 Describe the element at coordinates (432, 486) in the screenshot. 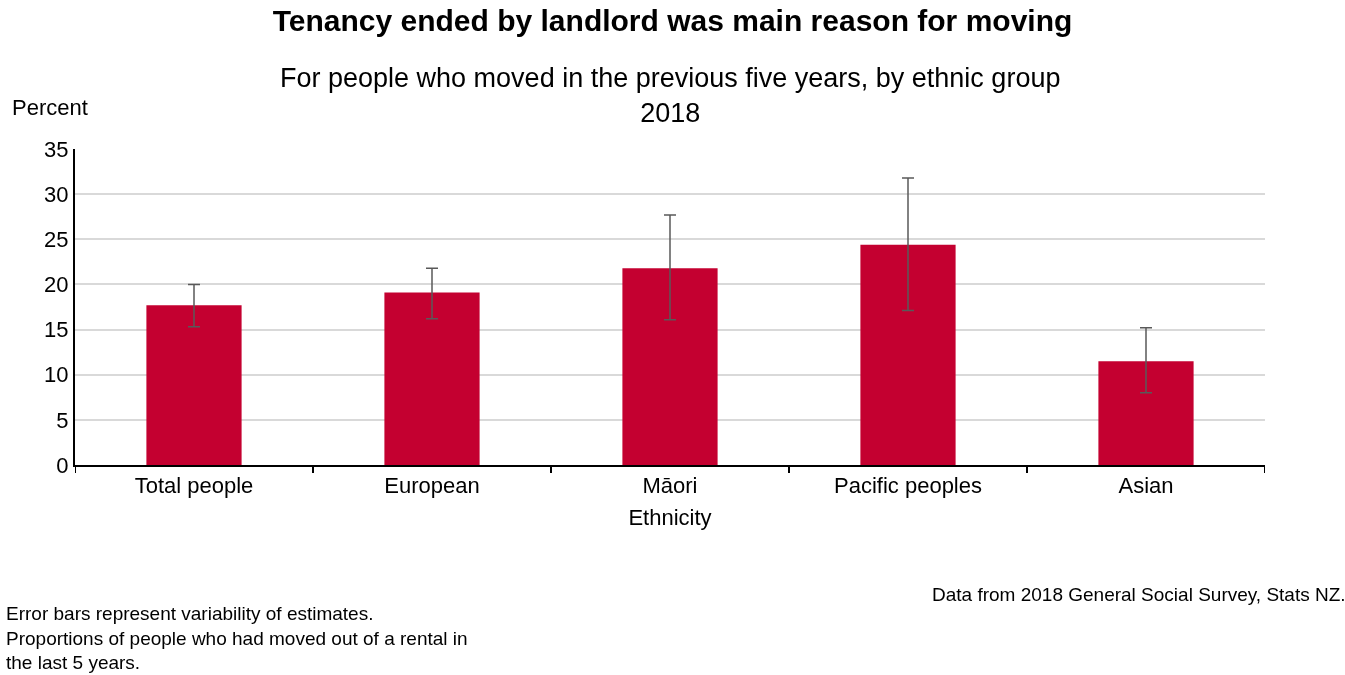

I see `x-tick-label: European` at that location.